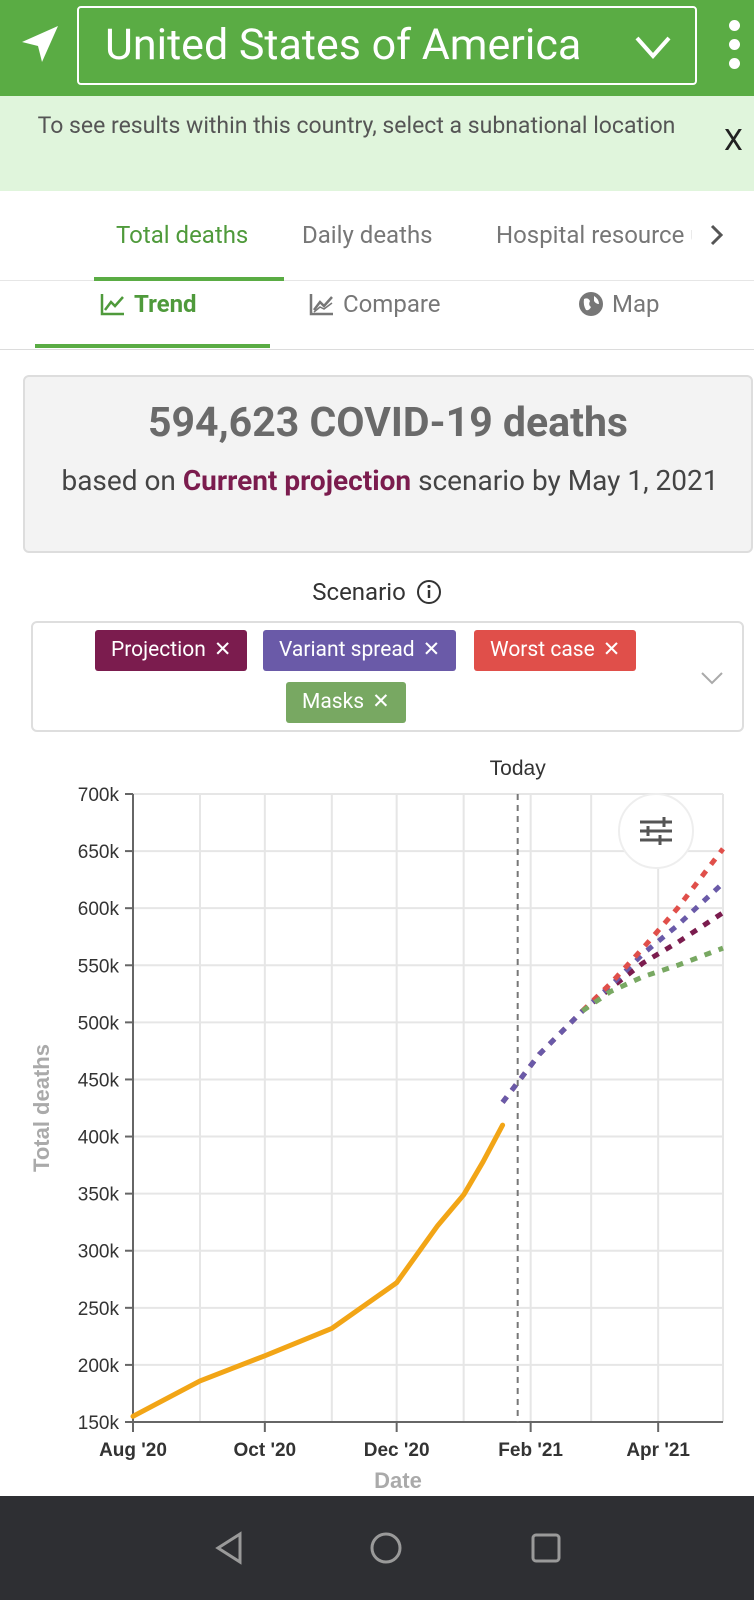 This screenshot has width=754, height=1600. Describe the element at coordinates (99, 1023) in the screenshot. I see `y-tick-label: 500k` at that location.